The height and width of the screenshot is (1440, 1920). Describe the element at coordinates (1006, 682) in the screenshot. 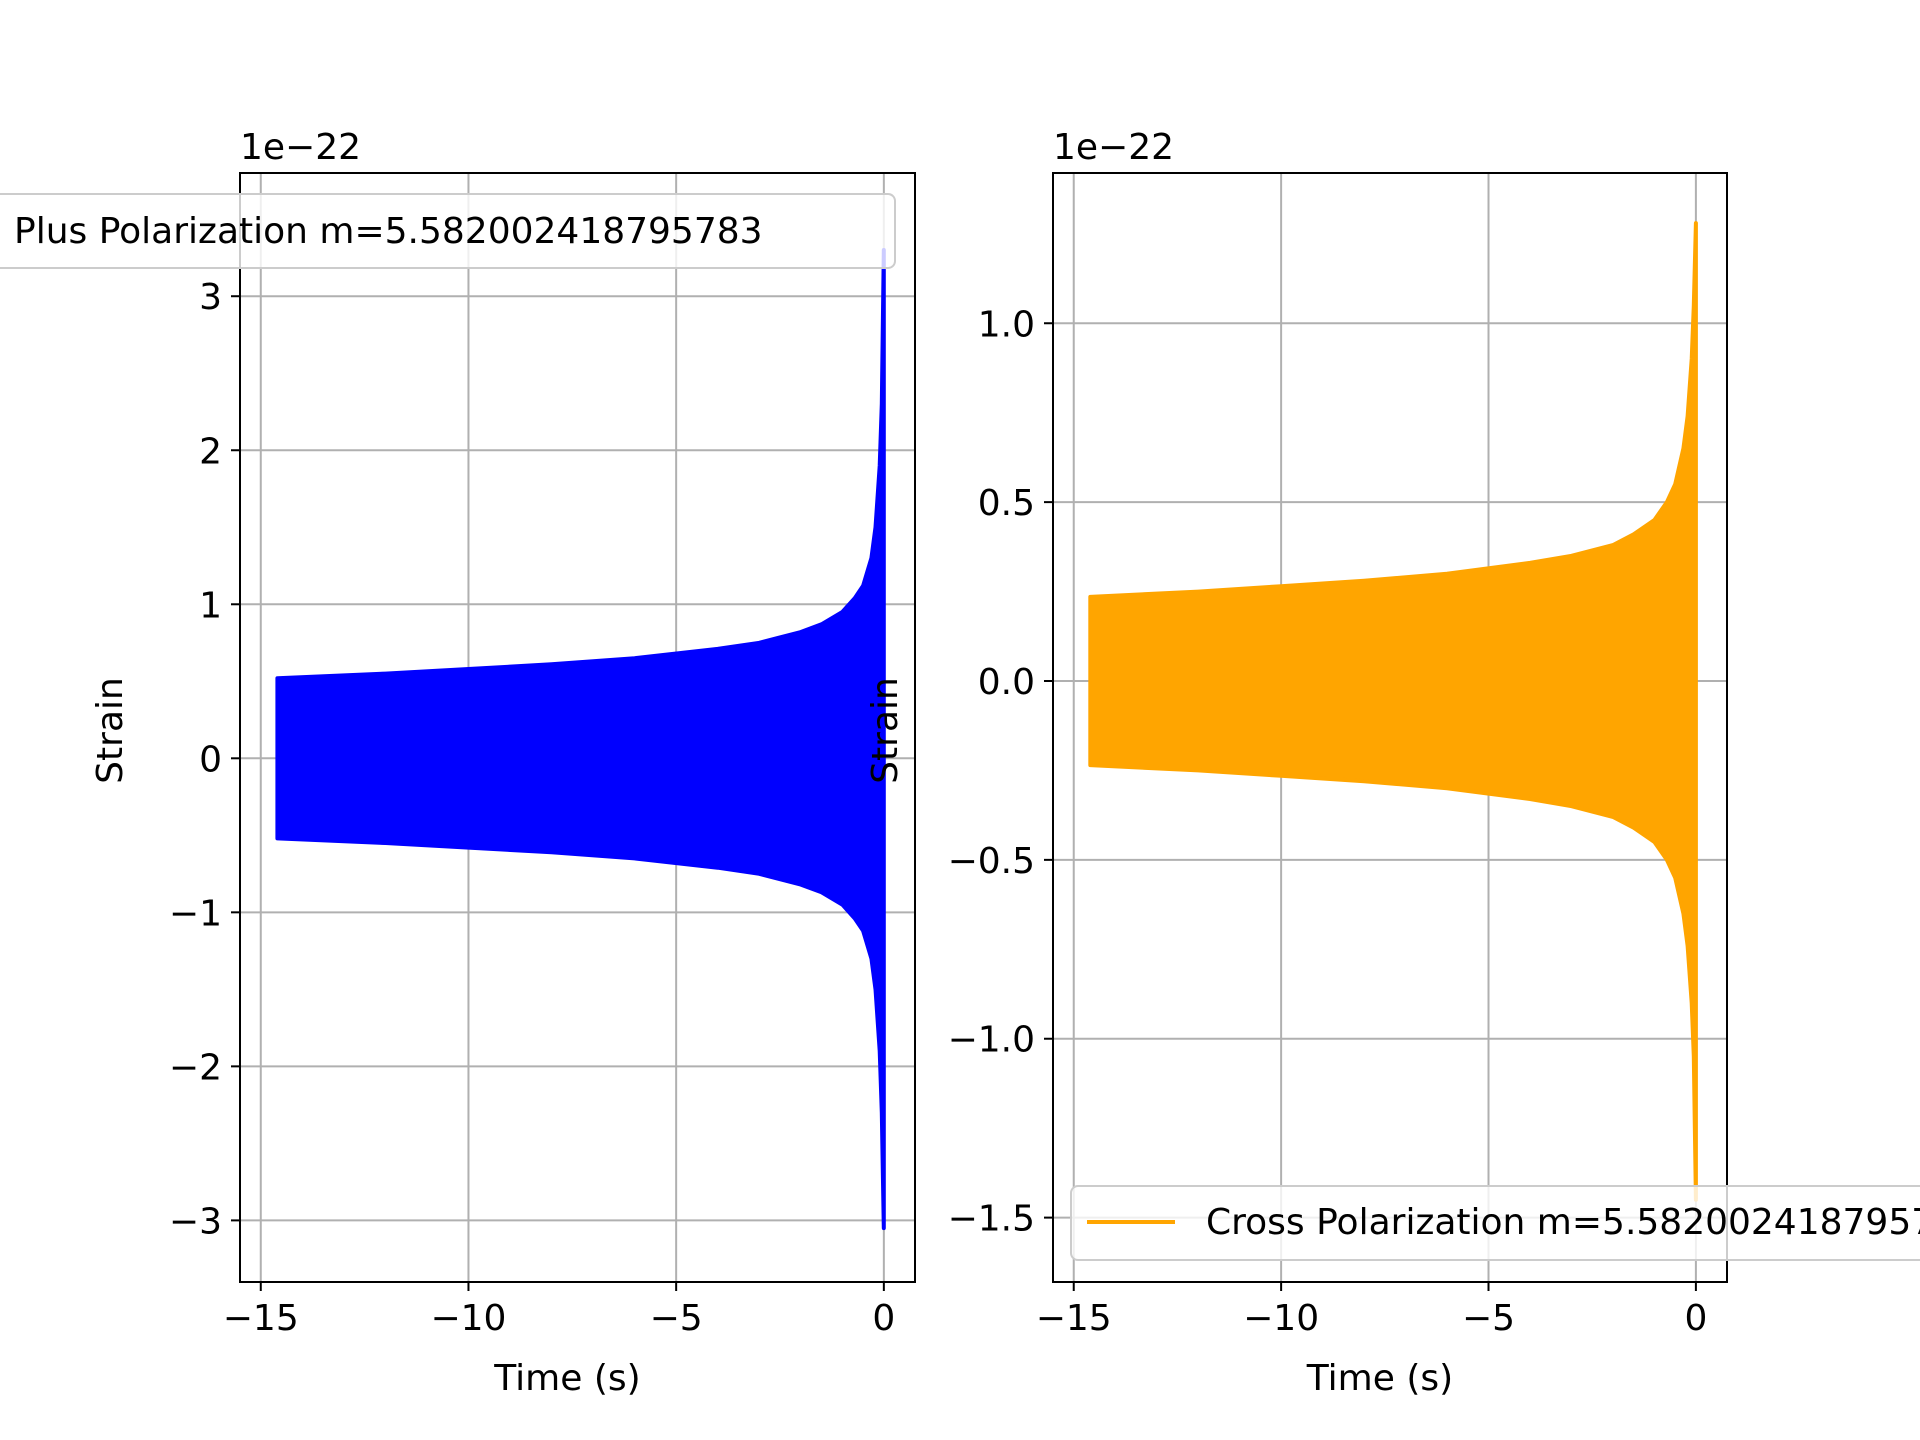

I see `y-tick-label: 0.0` at that location.